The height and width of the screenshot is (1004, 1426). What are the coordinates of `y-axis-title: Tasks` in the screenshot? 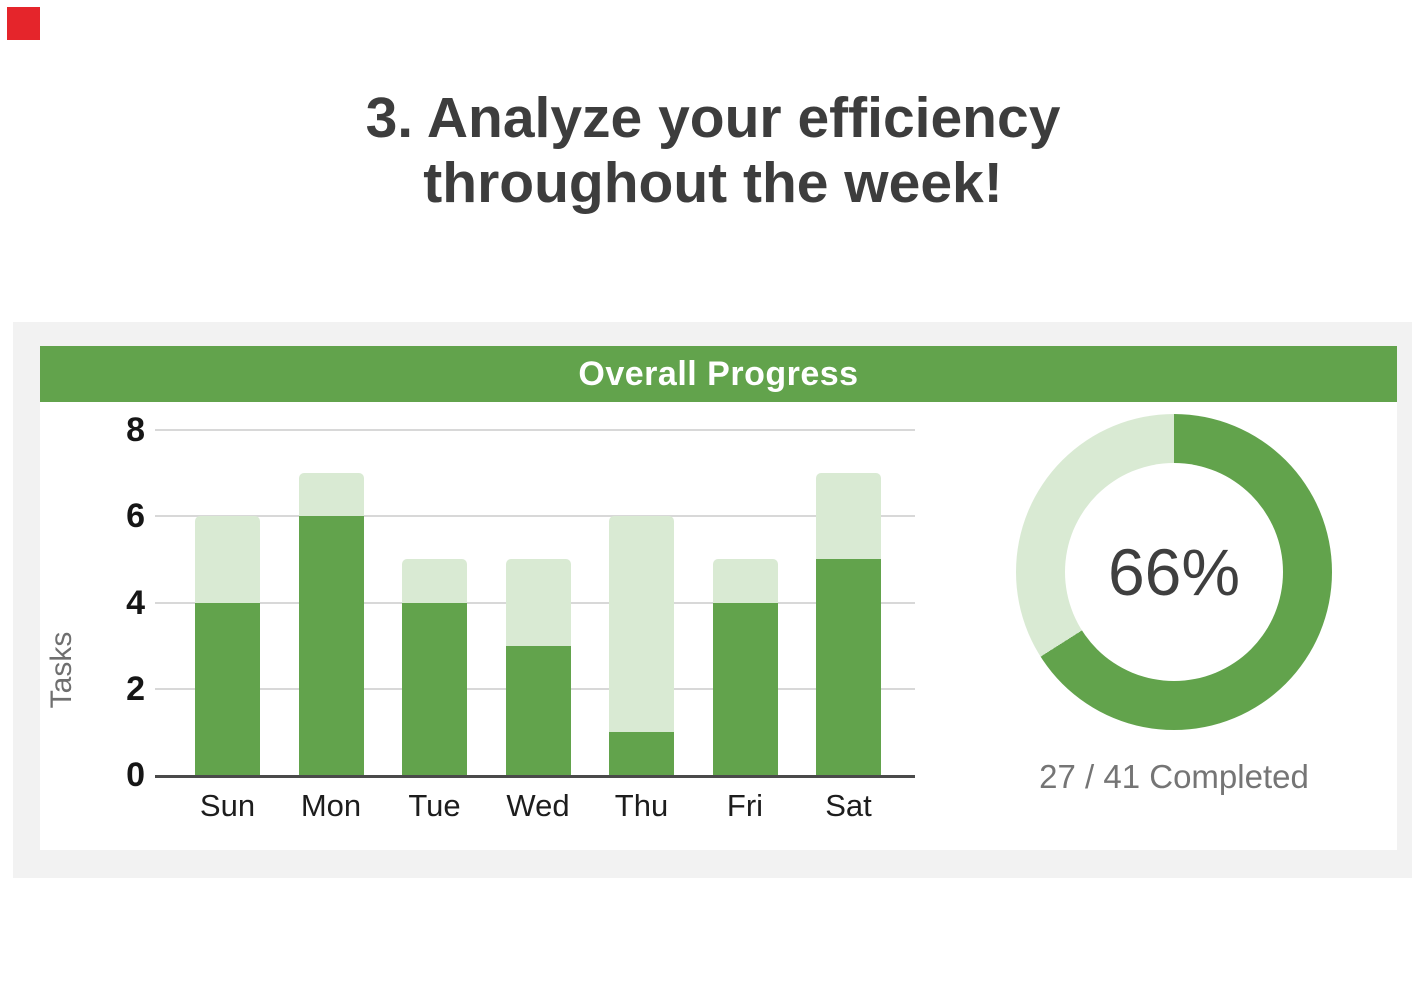 It's located at (61, 670).